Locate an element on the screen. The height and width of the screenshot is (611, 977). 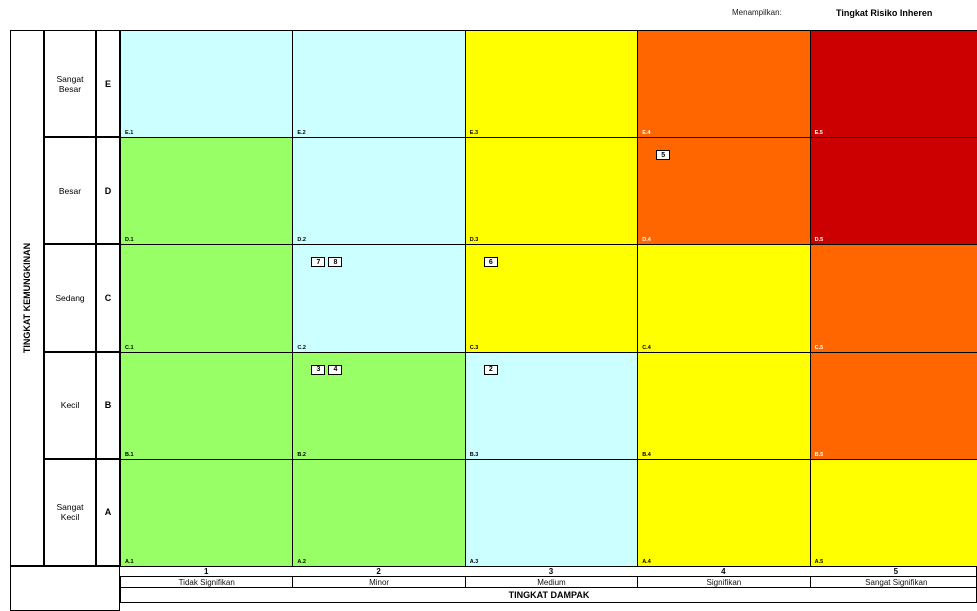
row-label-c: Sedang is located at coordinates (70, 298).